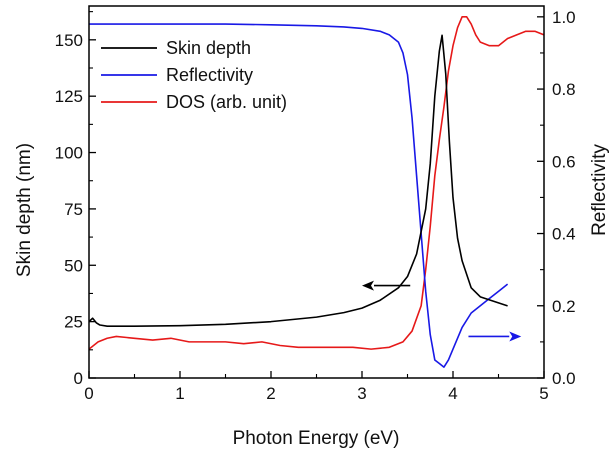 The width and height of the screenshot is (612, 451). I want to click on x-tick-label: 1, so click(179, 393).